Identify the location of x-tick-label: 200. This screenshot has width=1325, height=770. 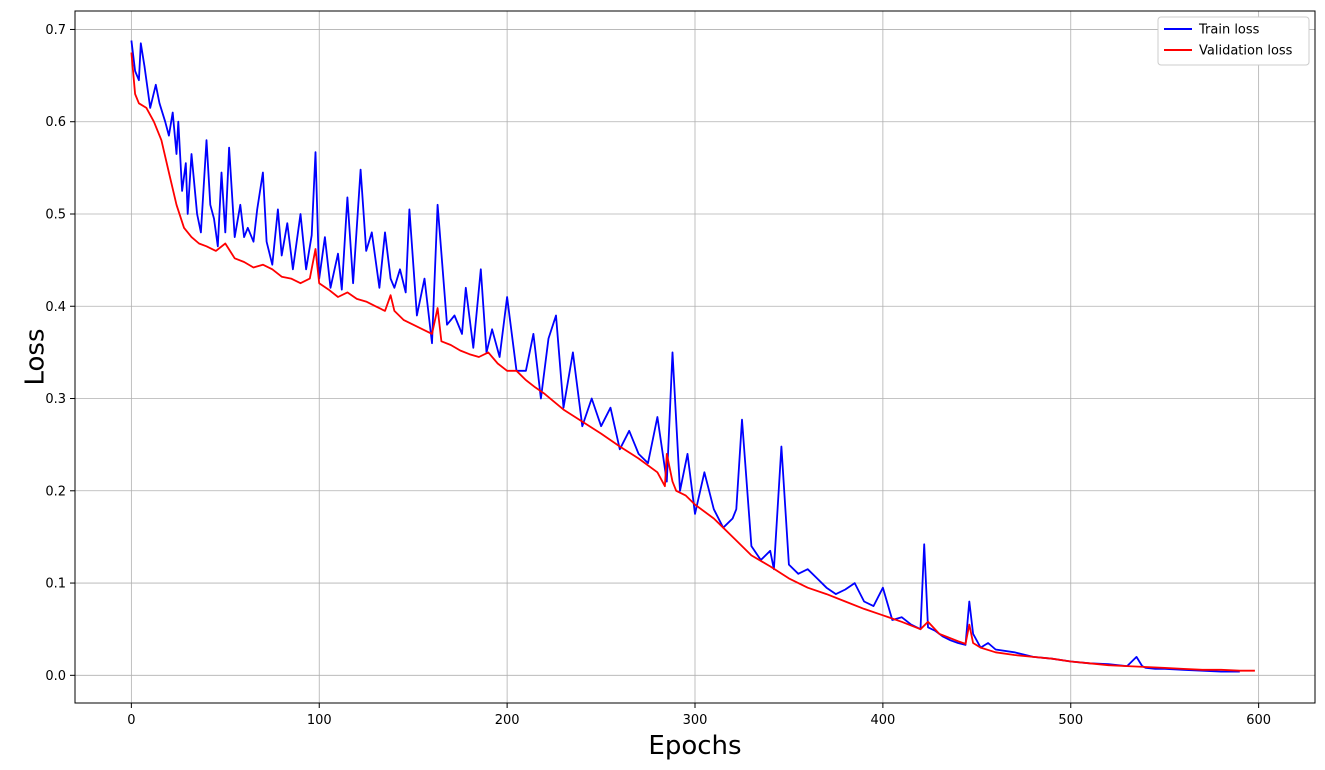
(507, 720).